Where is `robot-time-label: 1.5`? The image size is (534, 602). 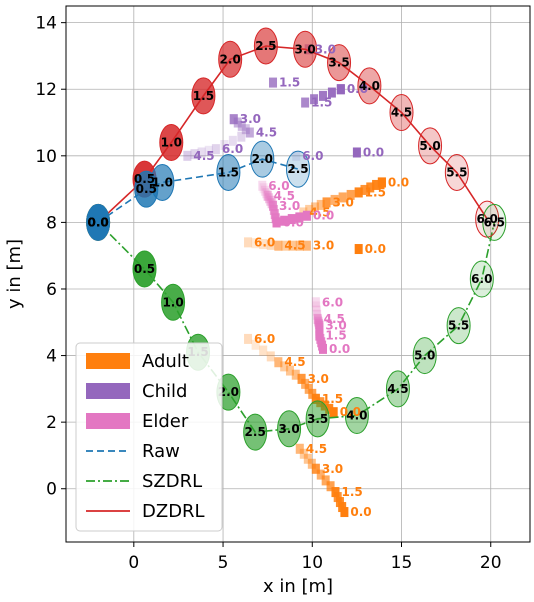
robot-time-label: 1.5 is located at coordinates (228, 172).